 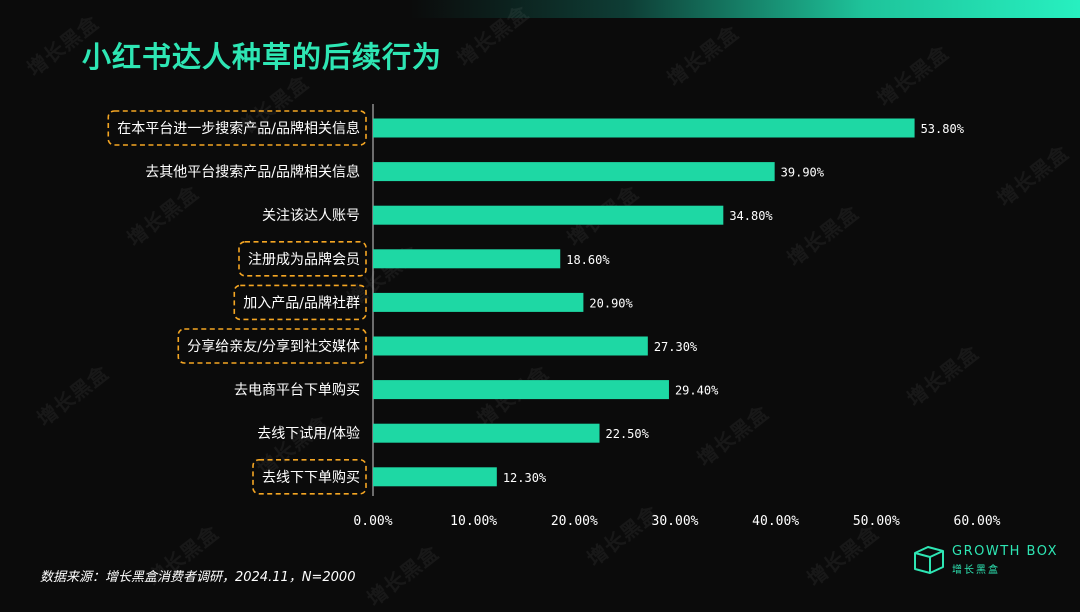 What do you see at coordinates (372, 521) in the screenshot?
I see `x-tick-label: 0.00%` at bounding box center [372, 521].